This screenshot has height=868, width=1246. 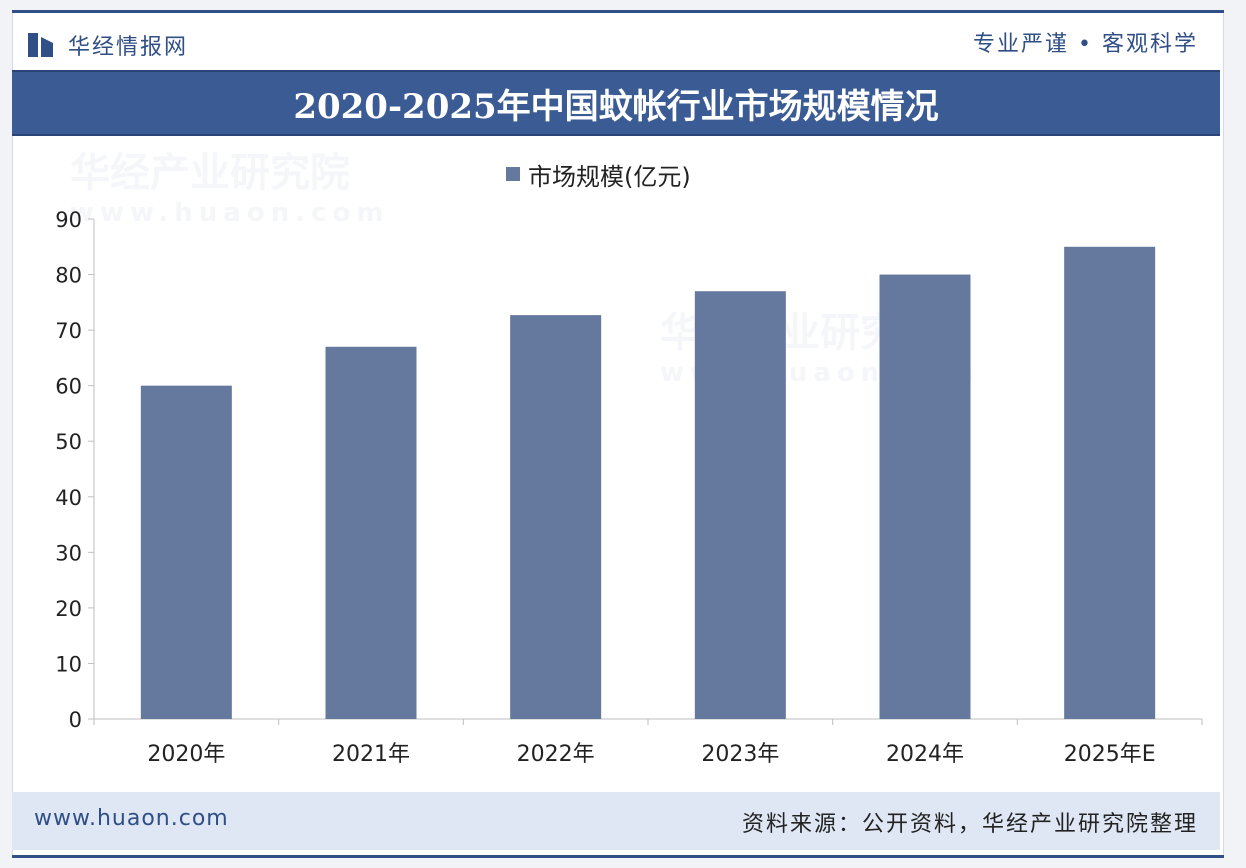 I want to click on x-tick-label: 2025年E, so click(x=1110, y=754).